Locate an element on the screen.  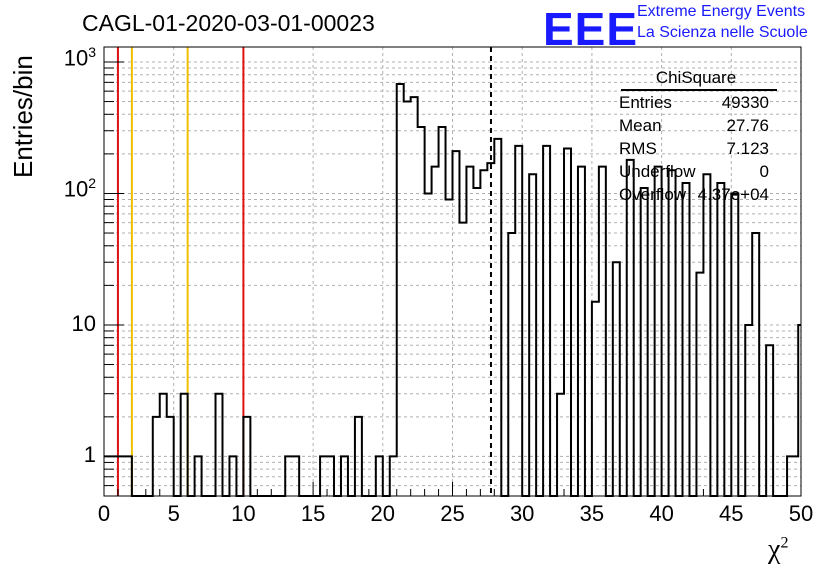
logo-line-2: La Scienza nelle Scuole is located at coordinates (722, 32).